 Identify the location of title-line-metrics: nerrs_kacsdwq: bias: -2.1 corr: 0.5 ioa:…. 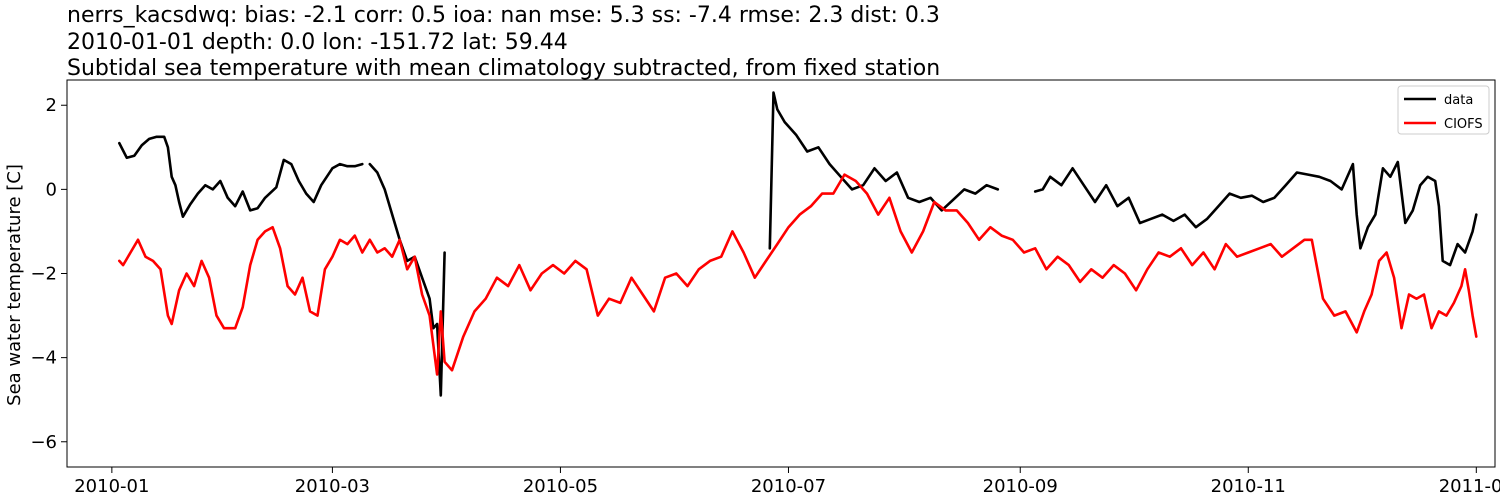
(503, 15).